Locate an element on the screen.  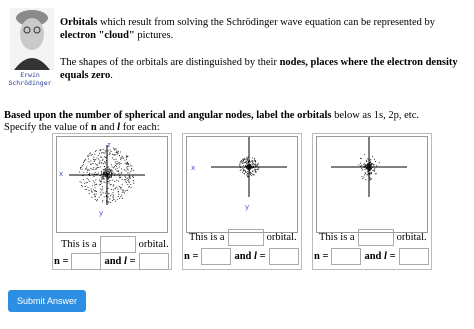
orbital-image: x y z is located at coordinates (112, 184).